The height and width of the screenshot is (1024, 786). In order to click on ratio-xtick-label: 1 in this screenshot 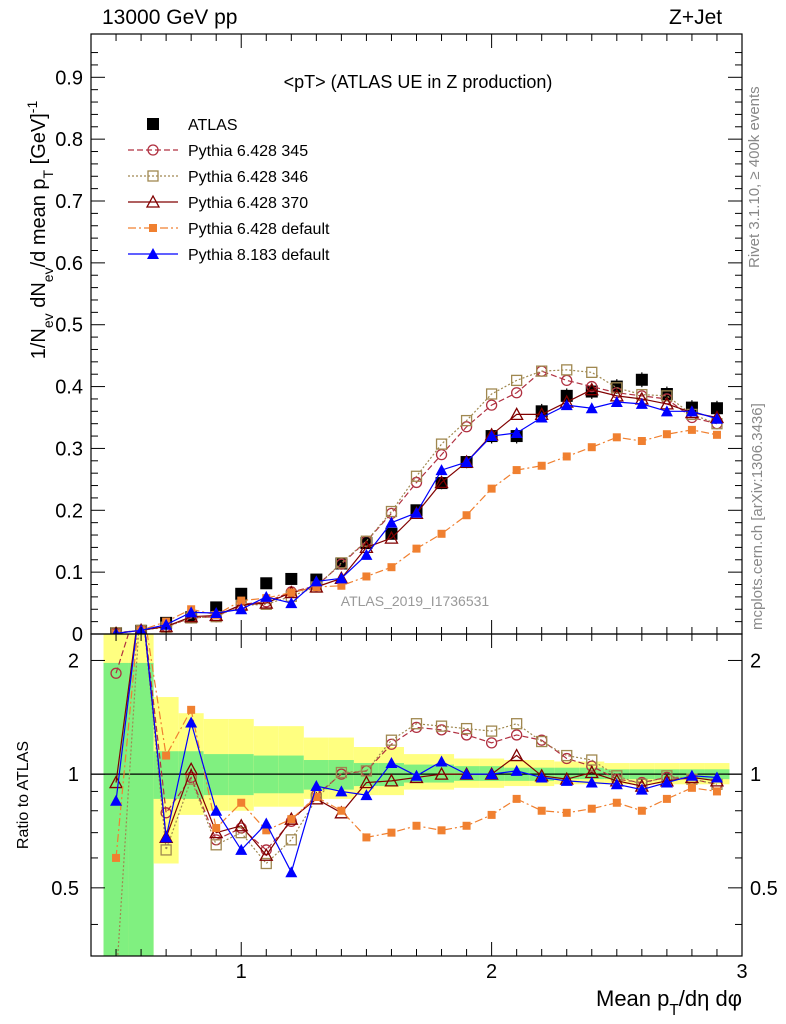, I will do `click(241, 972)`.